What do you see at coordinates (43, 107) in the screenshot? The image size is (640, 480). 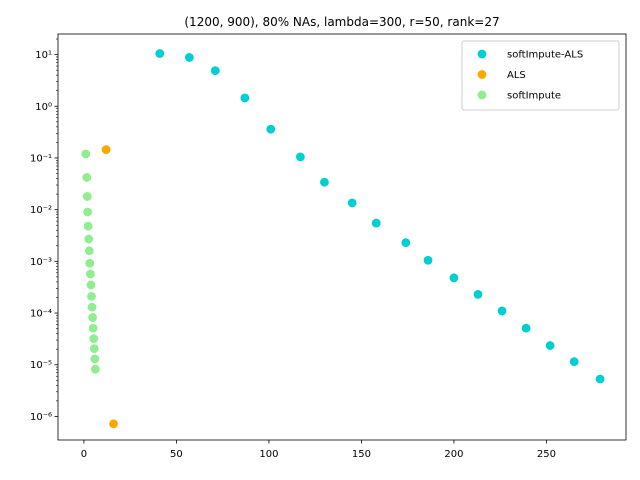 I see `y-tick-label: 10⁰` at bounding box center [43, 107].